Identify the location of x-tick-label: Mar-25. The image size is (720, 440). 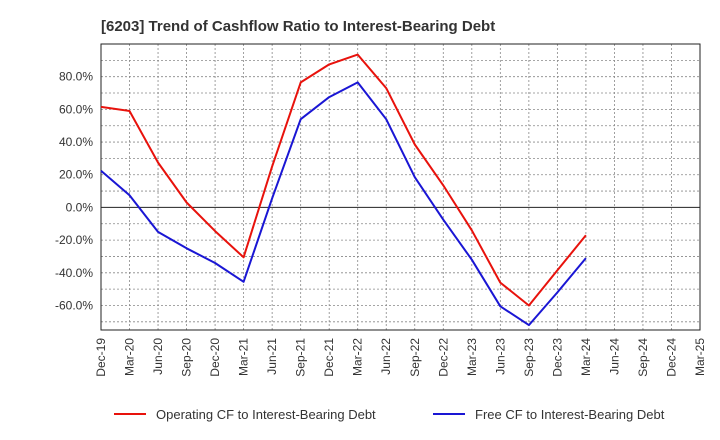
(700, 357).